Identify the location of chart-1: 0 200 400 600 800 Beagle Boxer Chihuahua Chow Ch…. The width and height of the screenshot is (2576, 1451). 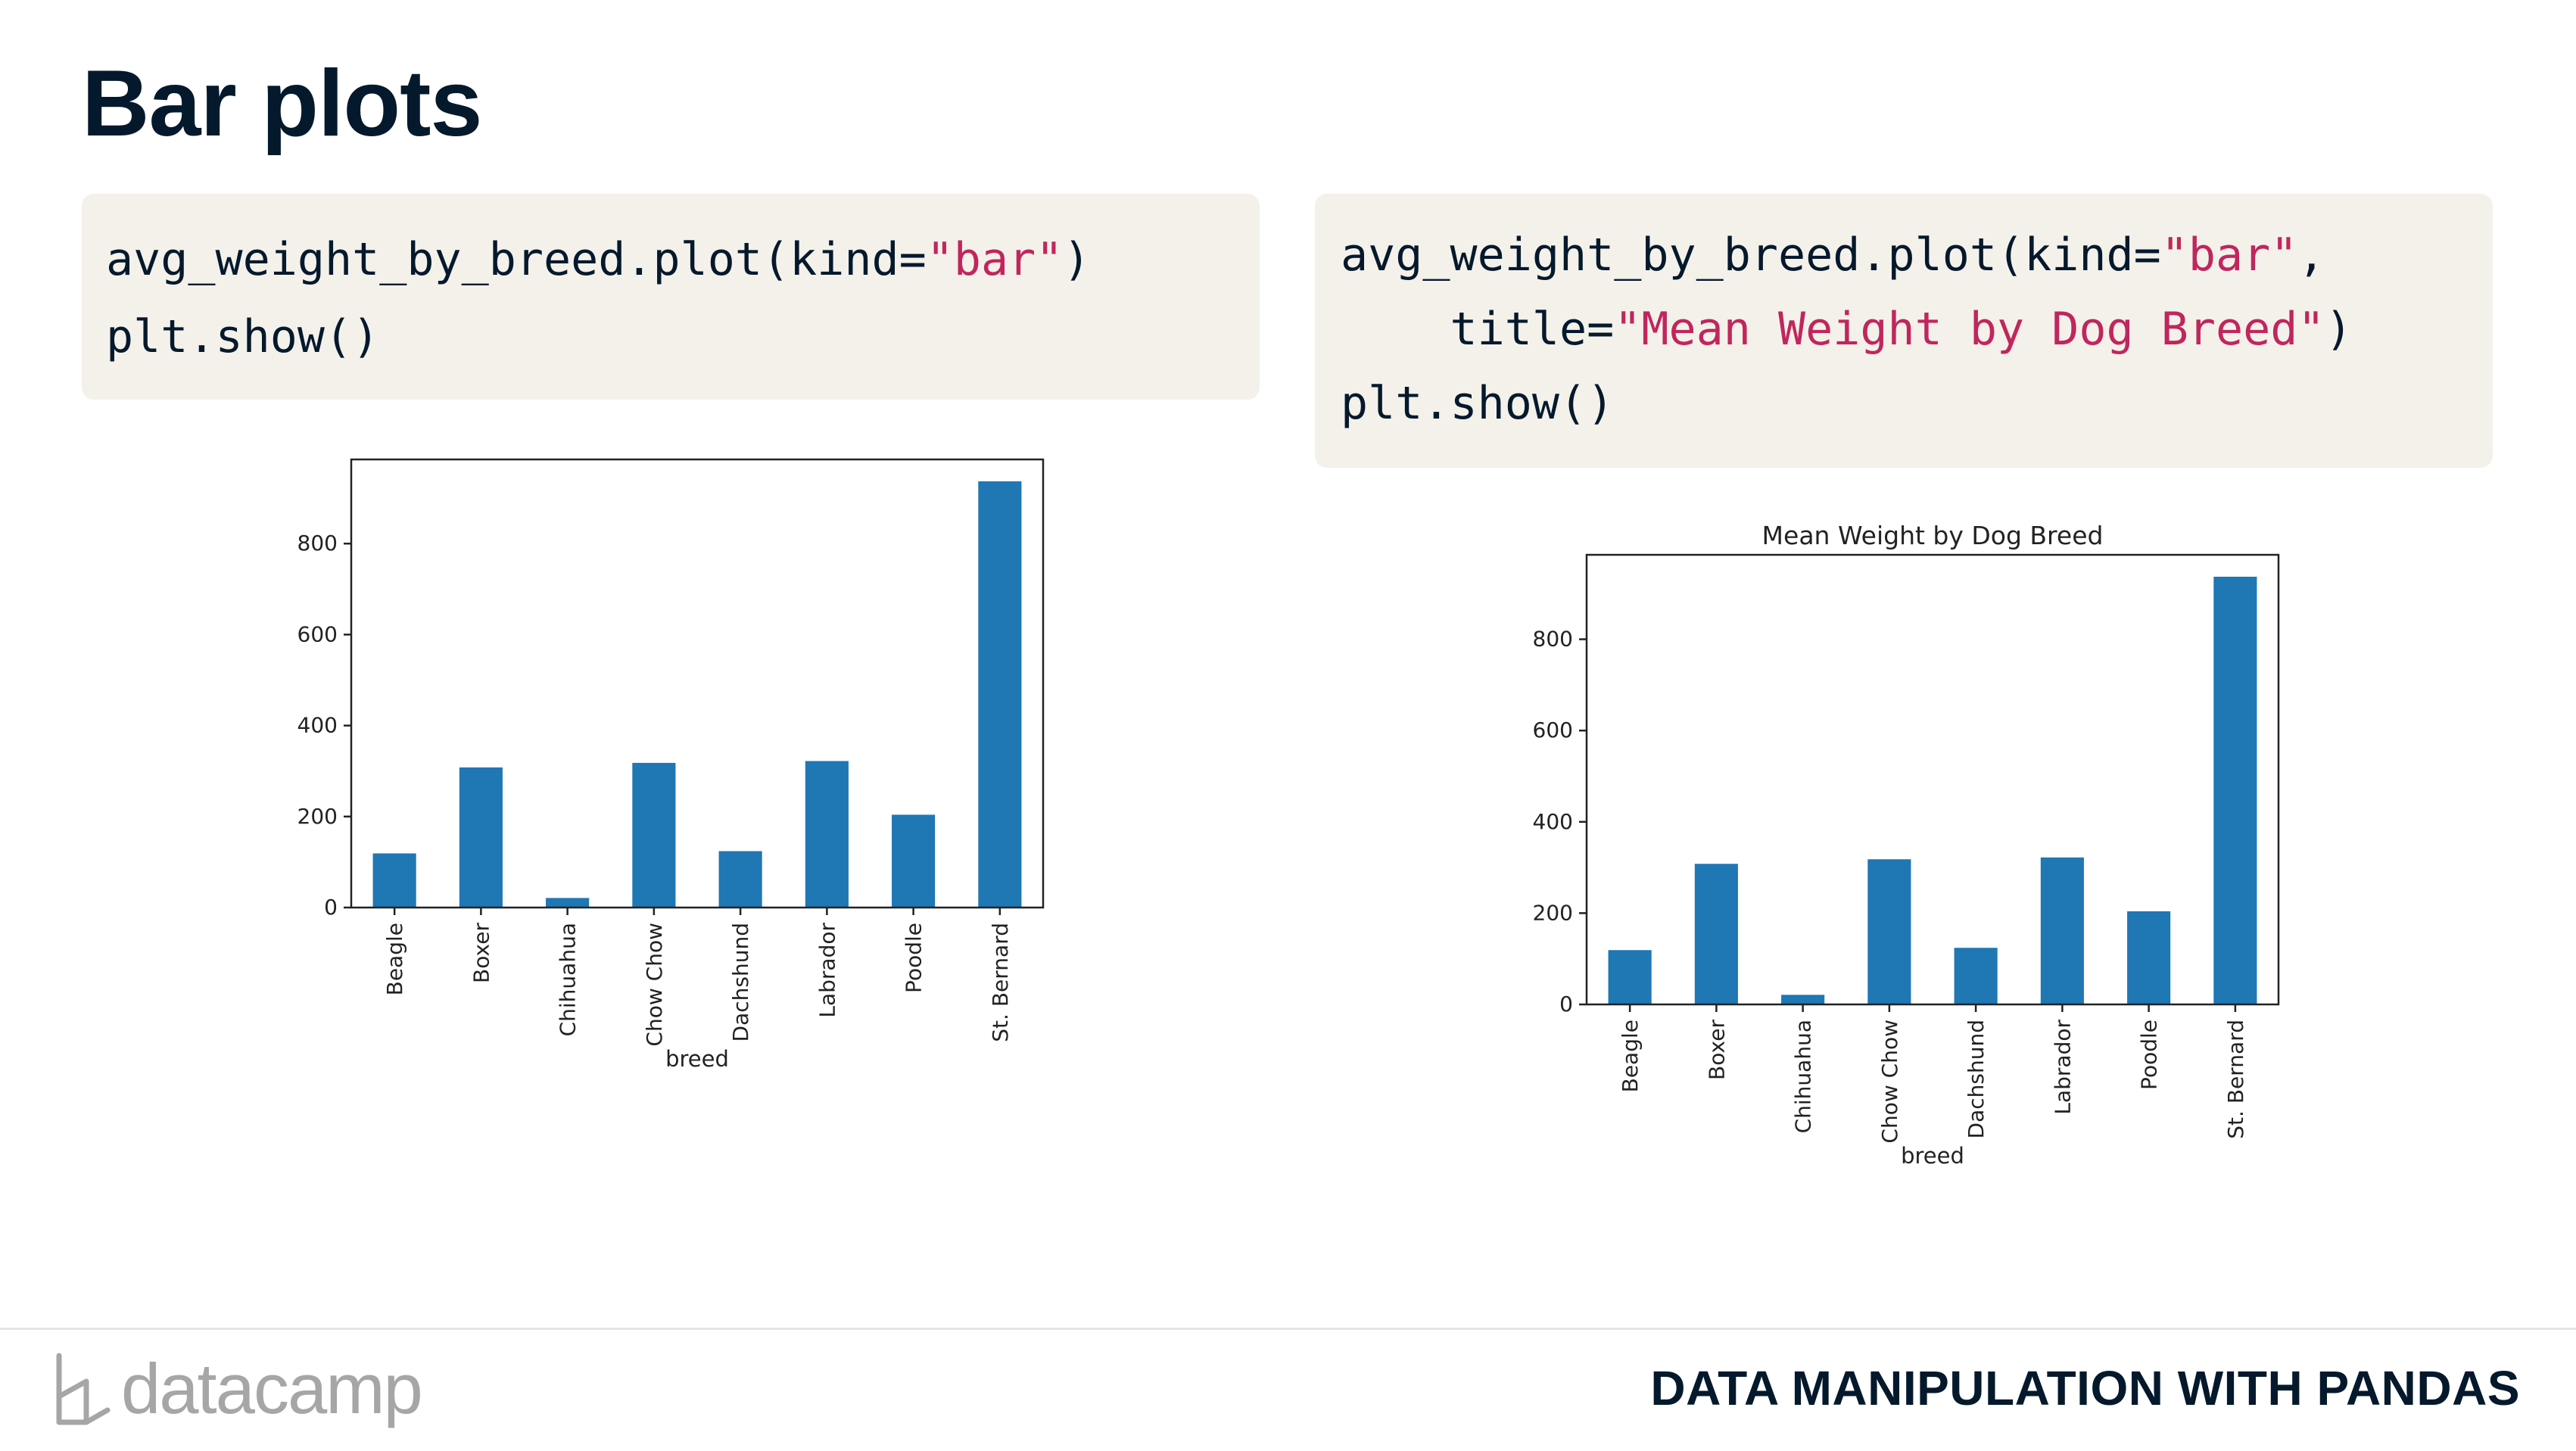
(671, 765).